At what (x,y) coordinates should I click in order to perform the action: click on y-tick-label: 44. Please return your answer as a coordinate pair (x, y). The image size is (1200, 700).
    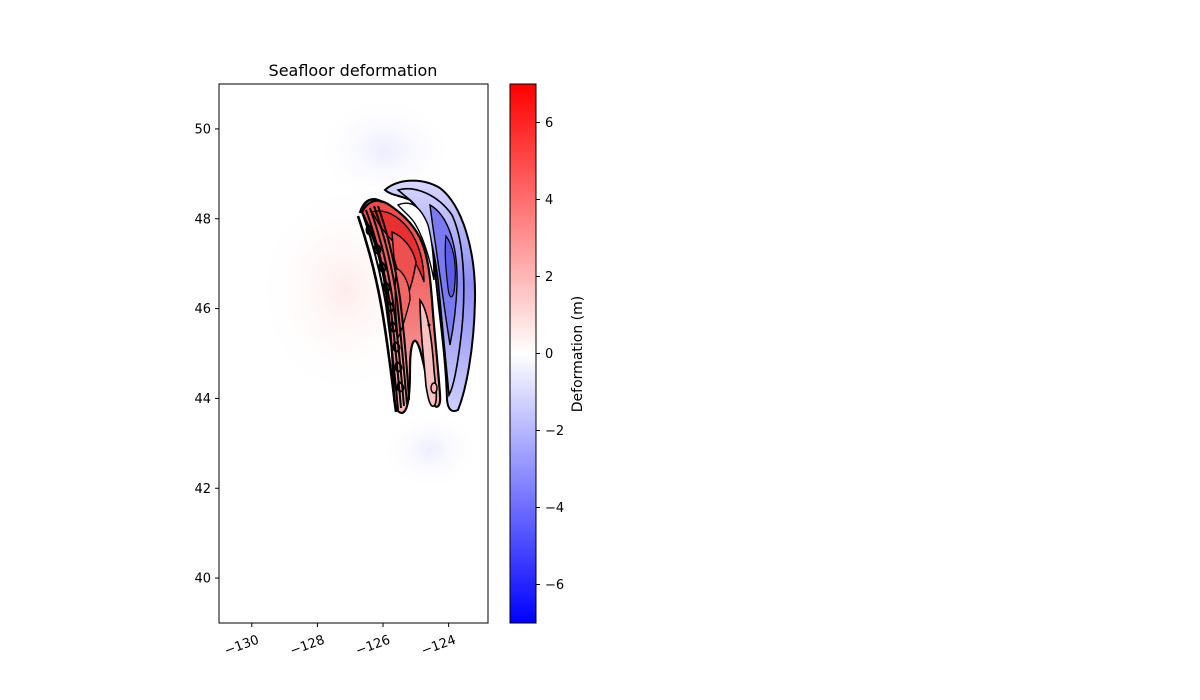
    Looking at the image, I should click on (202, 399).